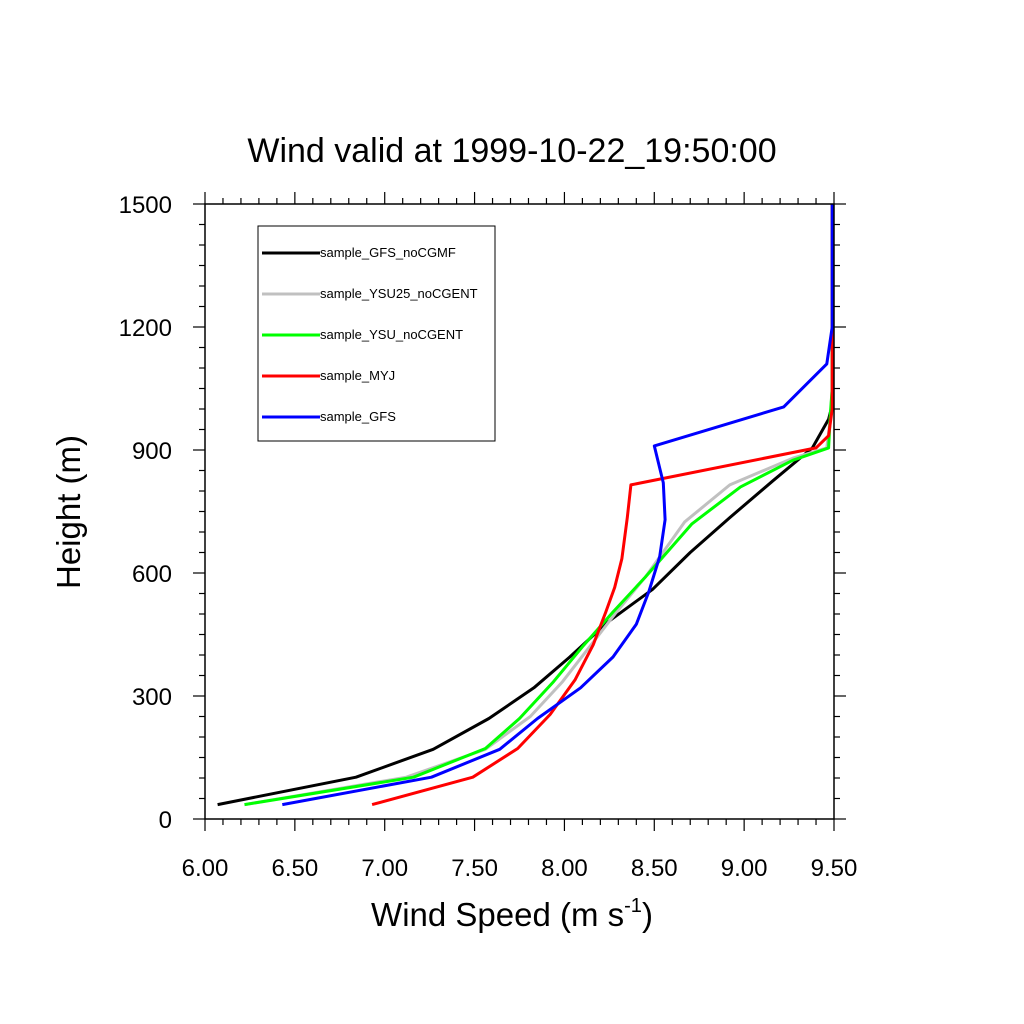  Describe the element at coordinates (165, 820) in the screenshot. I see `y-tick-label: 0` at that location.